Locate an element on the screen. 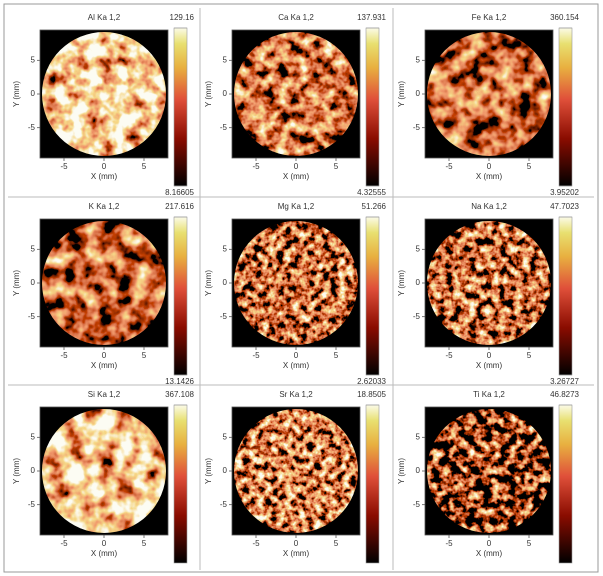 The height and width of the screenshot is (576, 603). panel-title: Si Ka 1,2 is located at coordinates (104, 394).